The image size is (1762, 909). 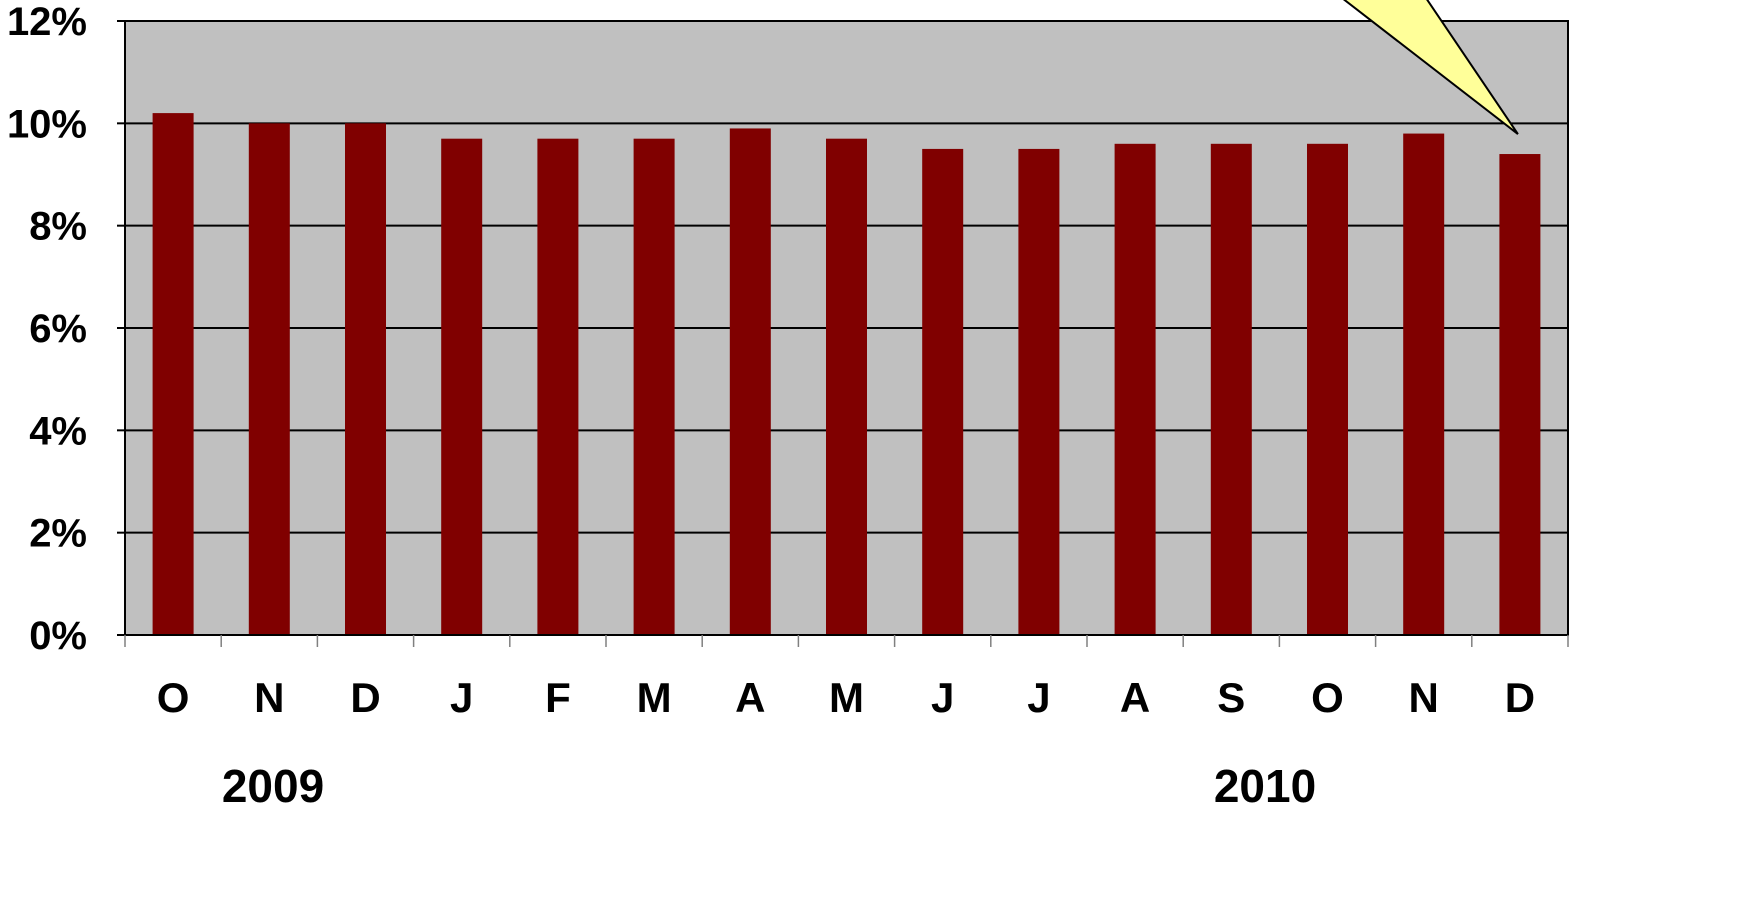 I want to click on y-tick-label: 4%, so click(x=58, y=431).